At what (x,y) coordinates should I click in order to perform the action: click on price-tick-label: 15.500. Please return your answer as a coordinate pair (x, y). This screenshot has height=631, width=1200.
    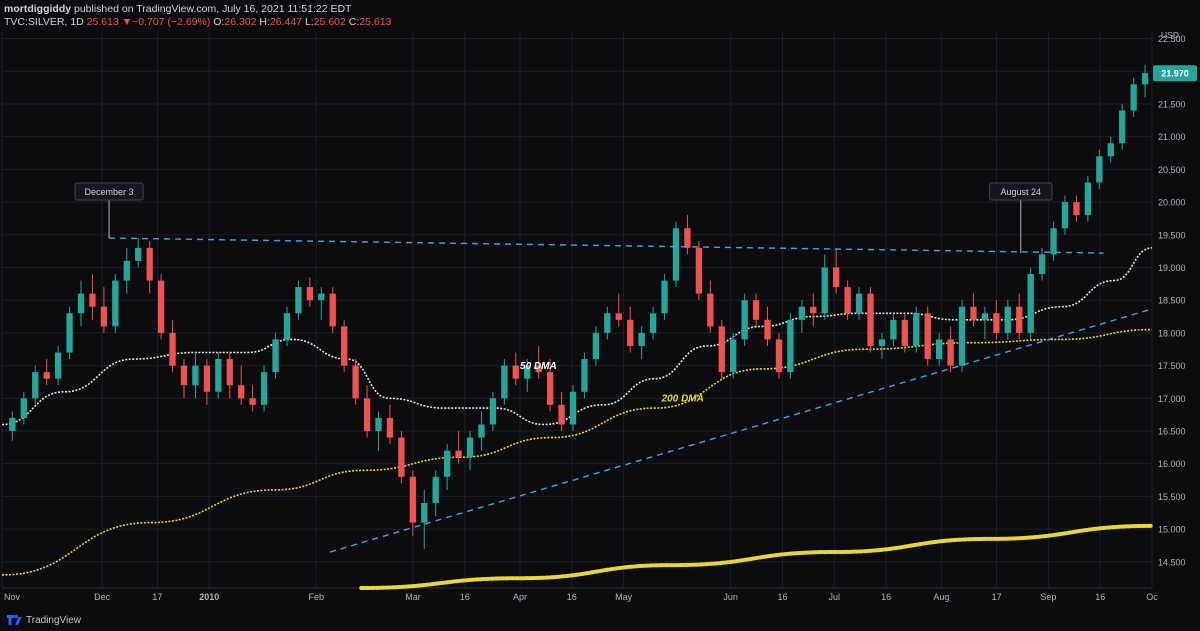
    Looking at the image, I should click on (1172, 497).